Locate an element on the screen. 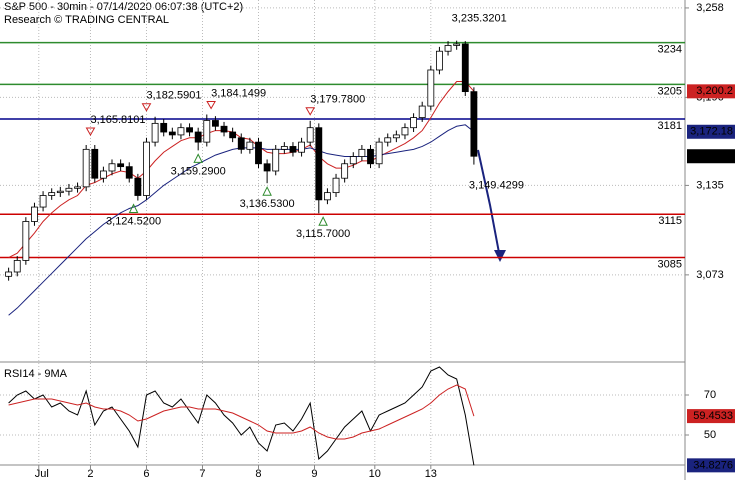 Image resolution: width=735 pixels, height=480 pixels. y-tick-label: 3,135 is located at coordinates (710, 185).